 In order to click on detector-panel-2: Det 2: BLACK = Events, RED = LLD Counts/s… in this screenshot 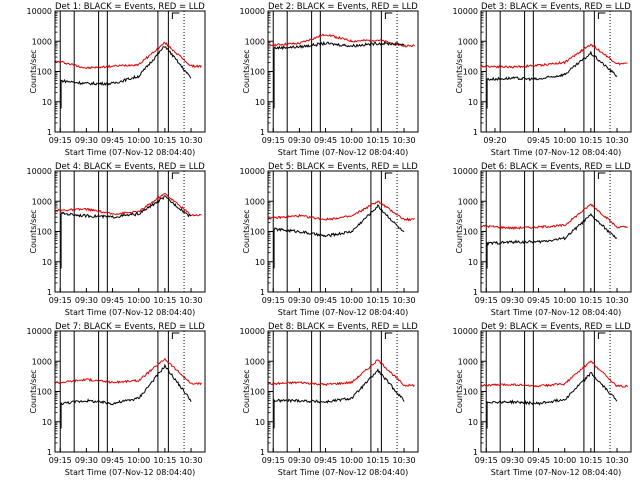, I will do `click(319, 80)`.